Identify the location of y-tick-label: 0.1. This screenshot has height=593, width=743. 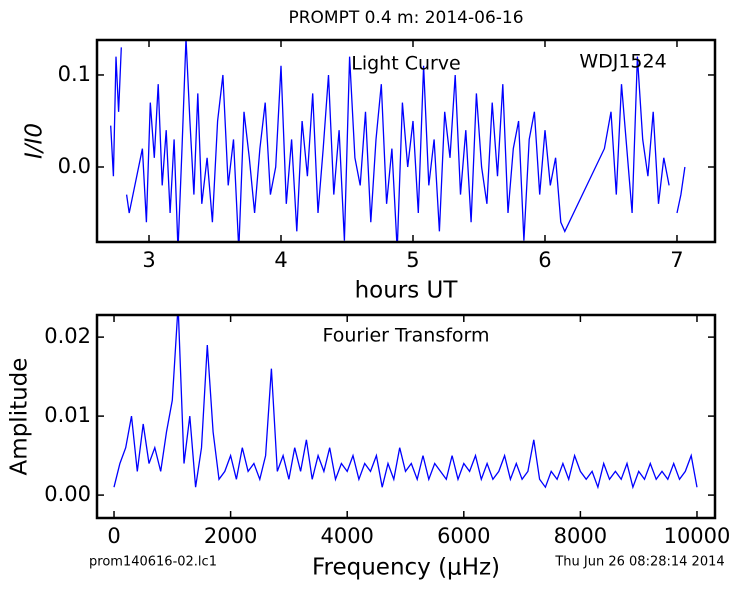
(74, 74).